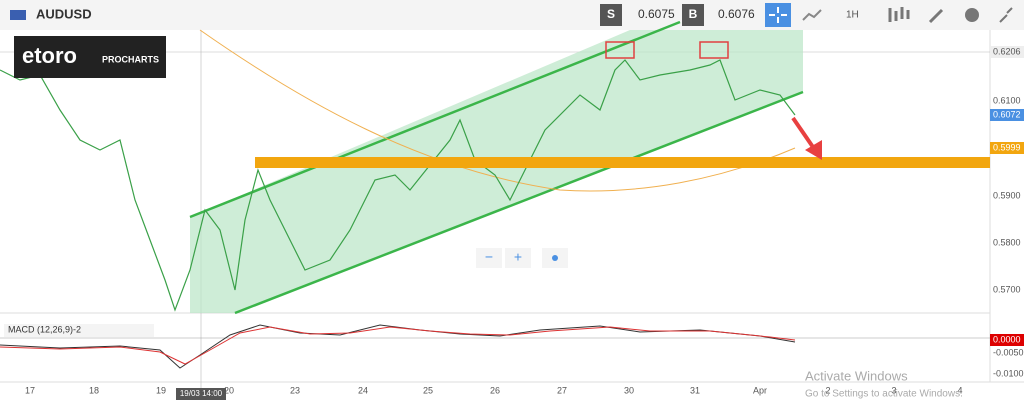  I want to click on chart-type-button, so click(812, 15).